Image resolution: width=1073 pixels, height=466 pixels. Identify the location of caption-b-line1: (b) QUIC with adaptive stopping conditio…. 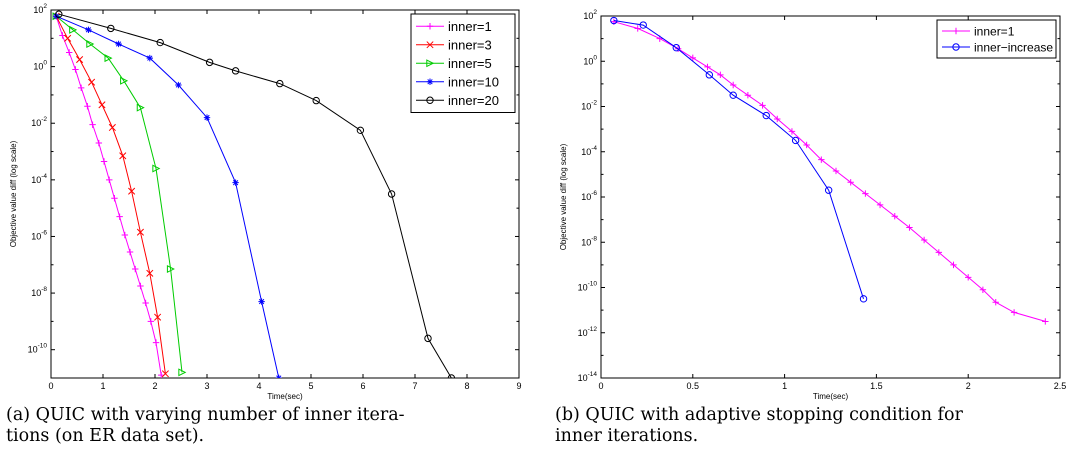
(759, 415).